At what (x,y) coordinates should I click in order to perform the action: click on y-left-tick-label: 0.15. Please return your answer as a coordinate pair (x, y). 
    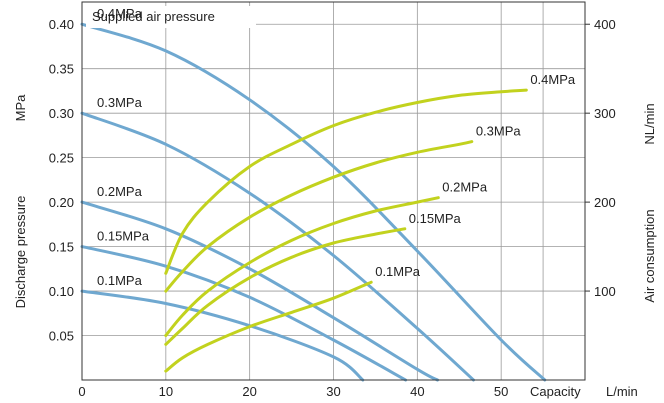
    Looking at the image, I should click on (61, 247).